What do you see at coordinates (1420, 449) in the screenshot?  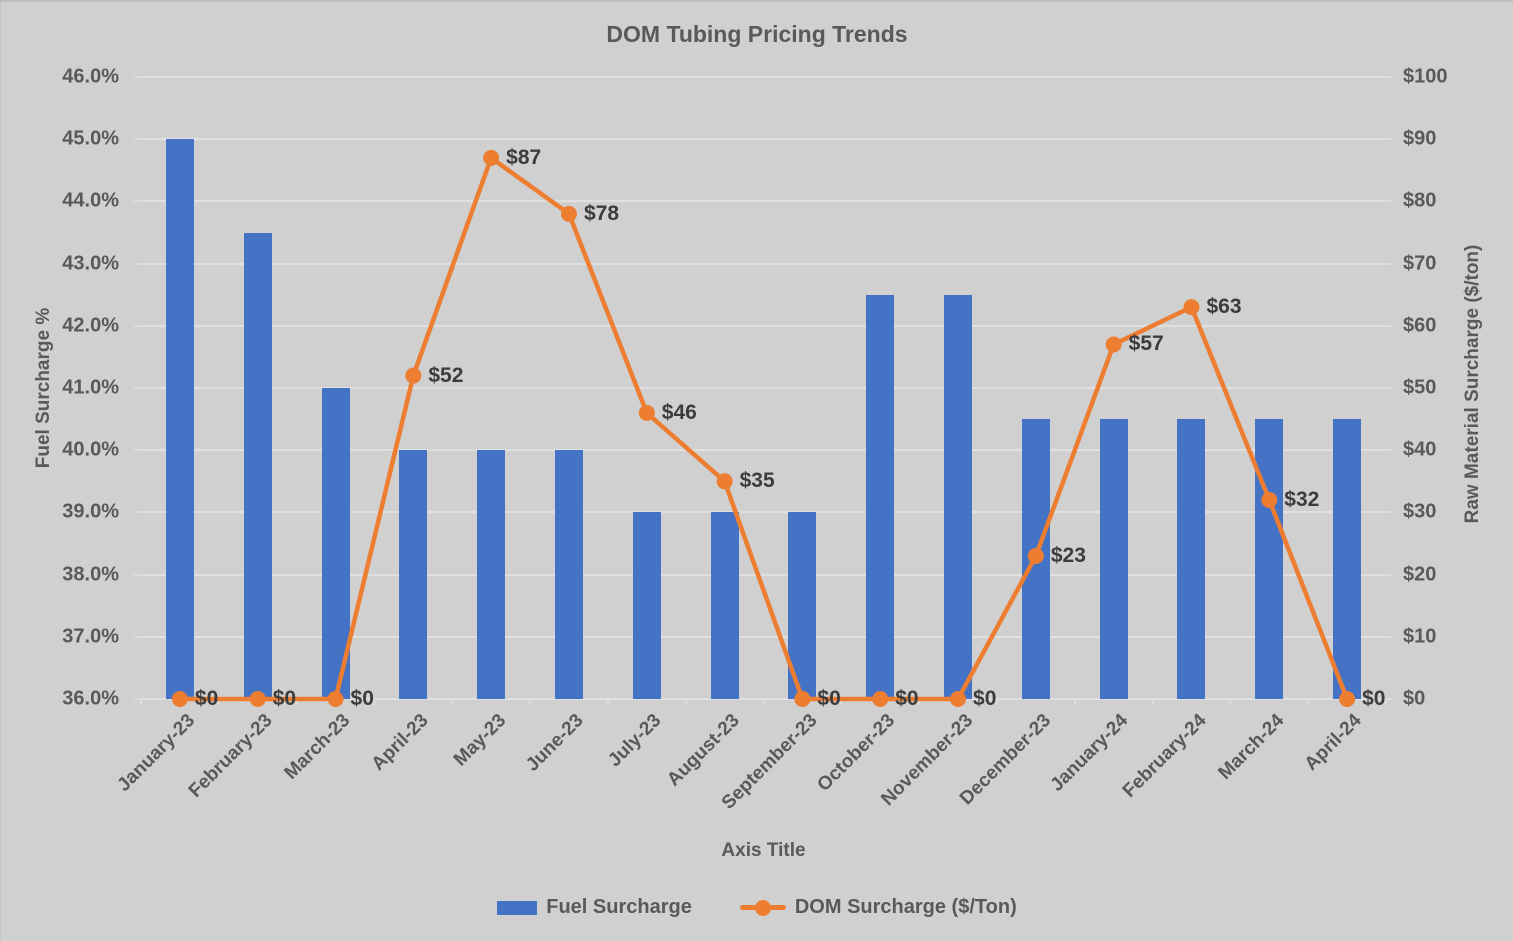 I see `y-right-tick-label: $40` at bounding box center [1420, 449].